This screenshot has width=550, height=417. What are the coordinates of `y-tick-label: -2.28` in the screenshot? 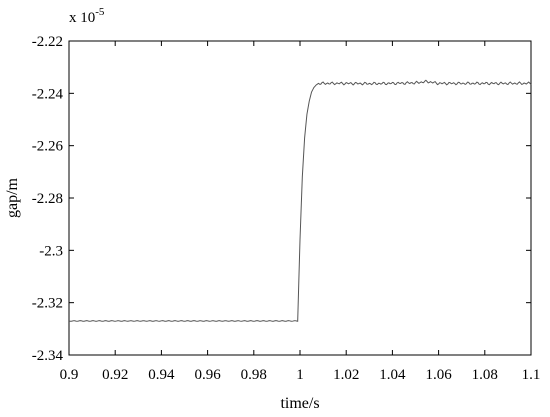 It's located at (47, 199).